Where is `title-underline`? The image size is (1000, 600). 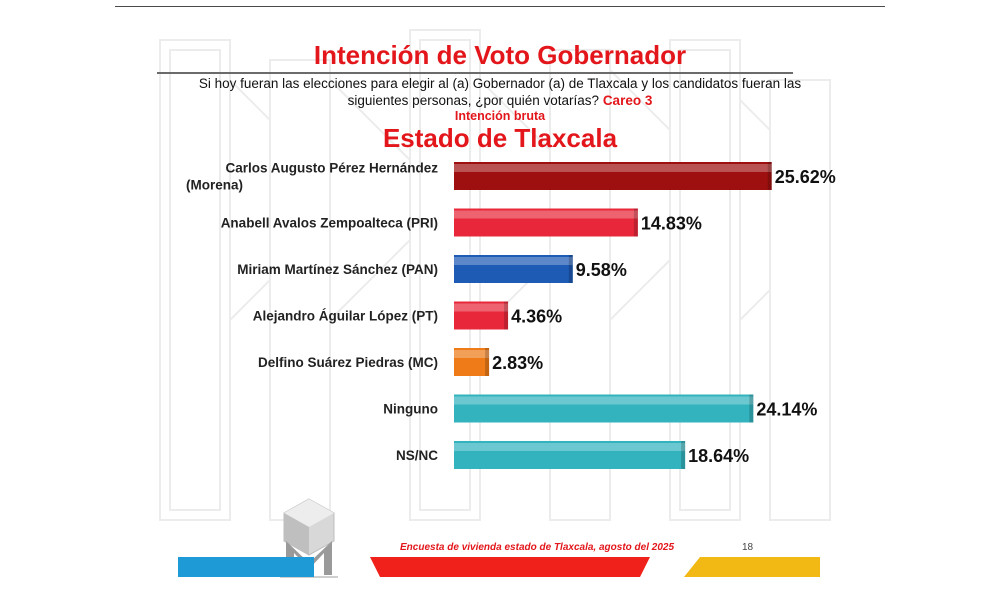
title-underline is located at coordinates (475, 73).